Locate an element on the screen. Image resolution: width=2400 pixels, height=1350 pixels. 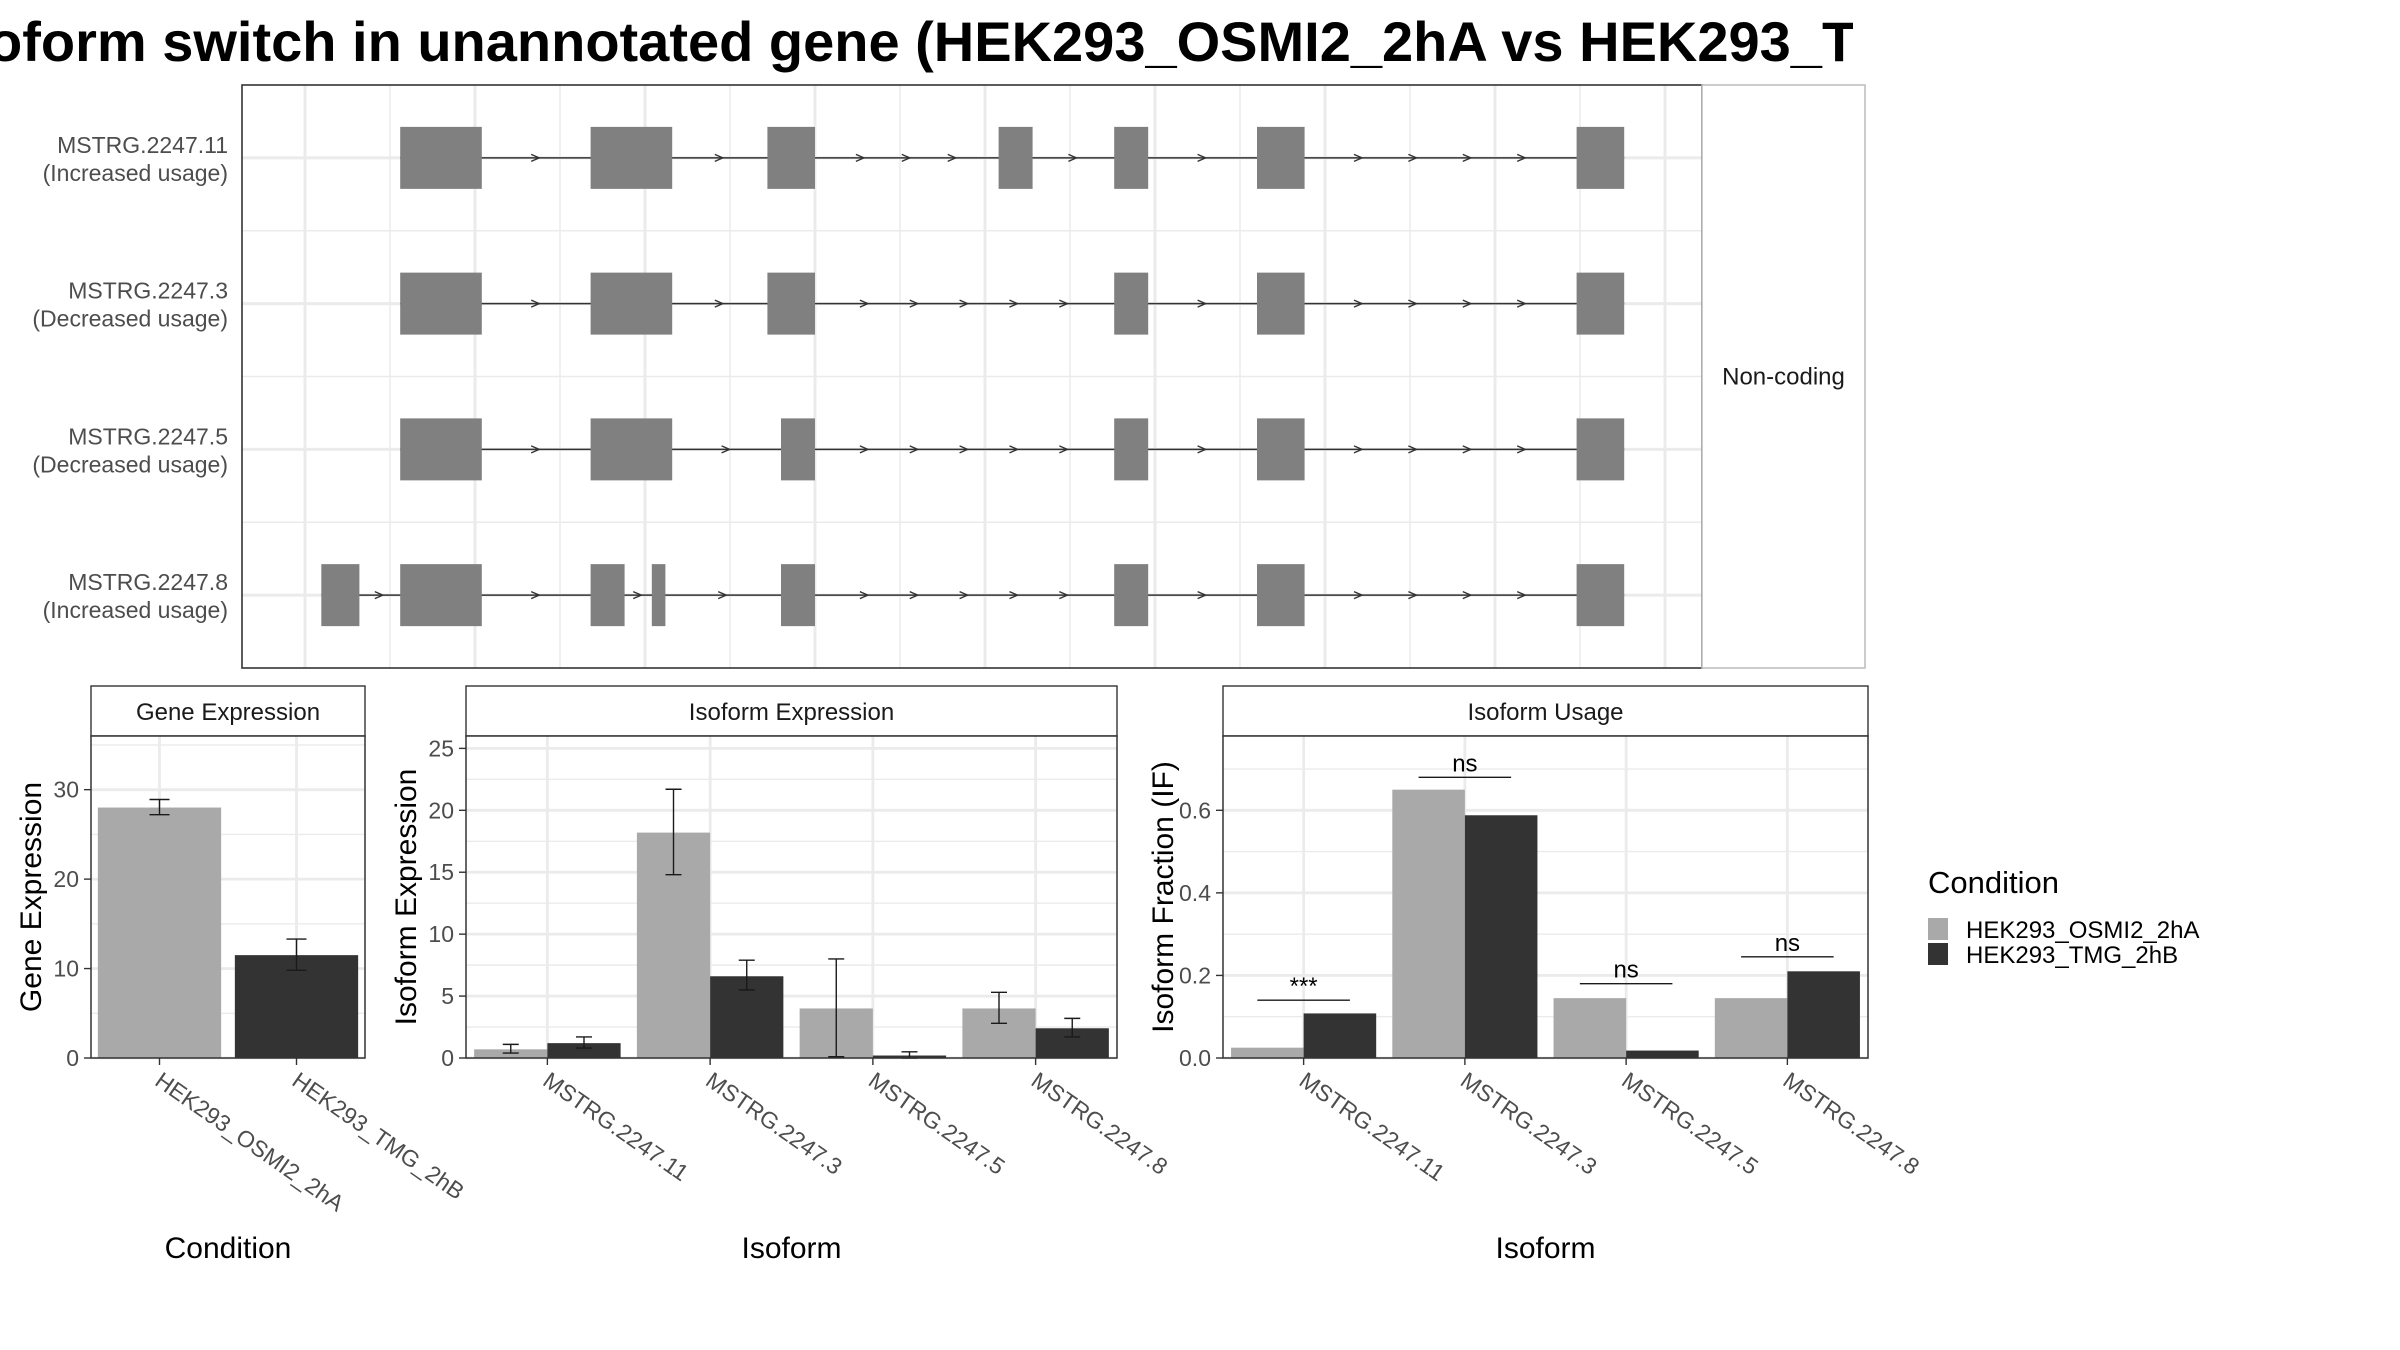
y-tick-label: 0.2 is located at coordinates (1195, 975).